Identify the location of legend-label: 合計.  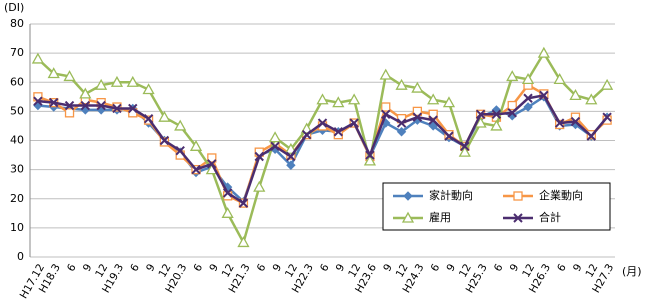
(550, 217).